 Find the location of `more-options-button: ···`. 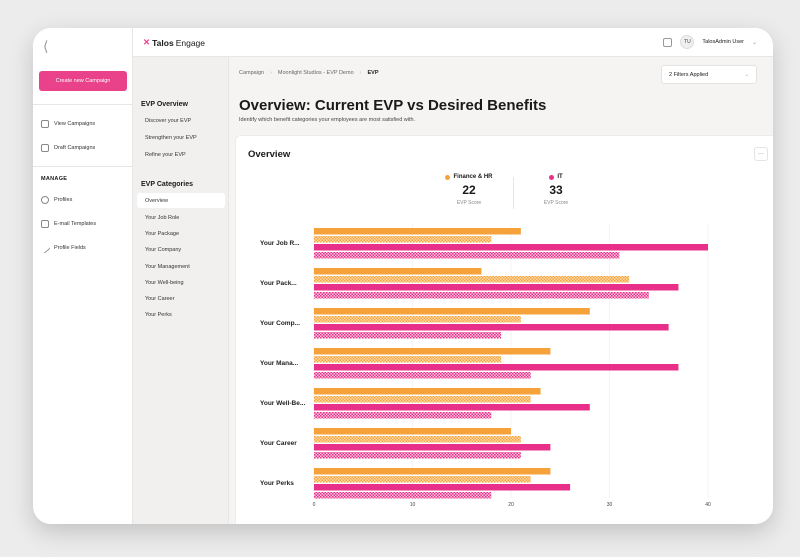

more-options-button: ··· is located at coordinates (761, 154).